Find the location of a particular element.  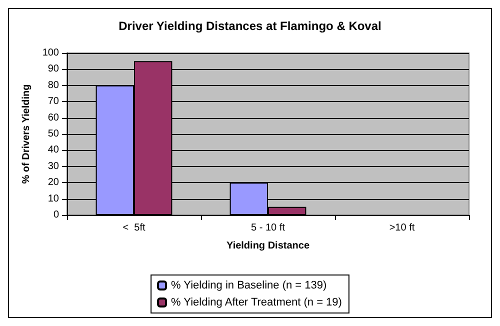

y-tick-label: 30 is located at coordinates (54, 166).